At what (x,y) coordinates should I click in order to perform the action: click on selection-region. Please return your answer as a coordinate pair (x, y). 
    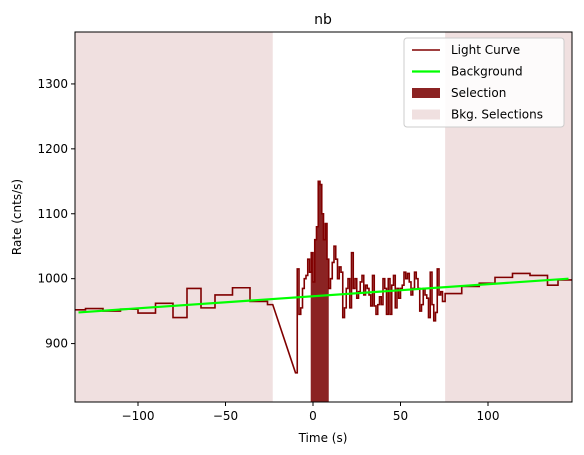
    Looking at the image, I should click on (319, 291).